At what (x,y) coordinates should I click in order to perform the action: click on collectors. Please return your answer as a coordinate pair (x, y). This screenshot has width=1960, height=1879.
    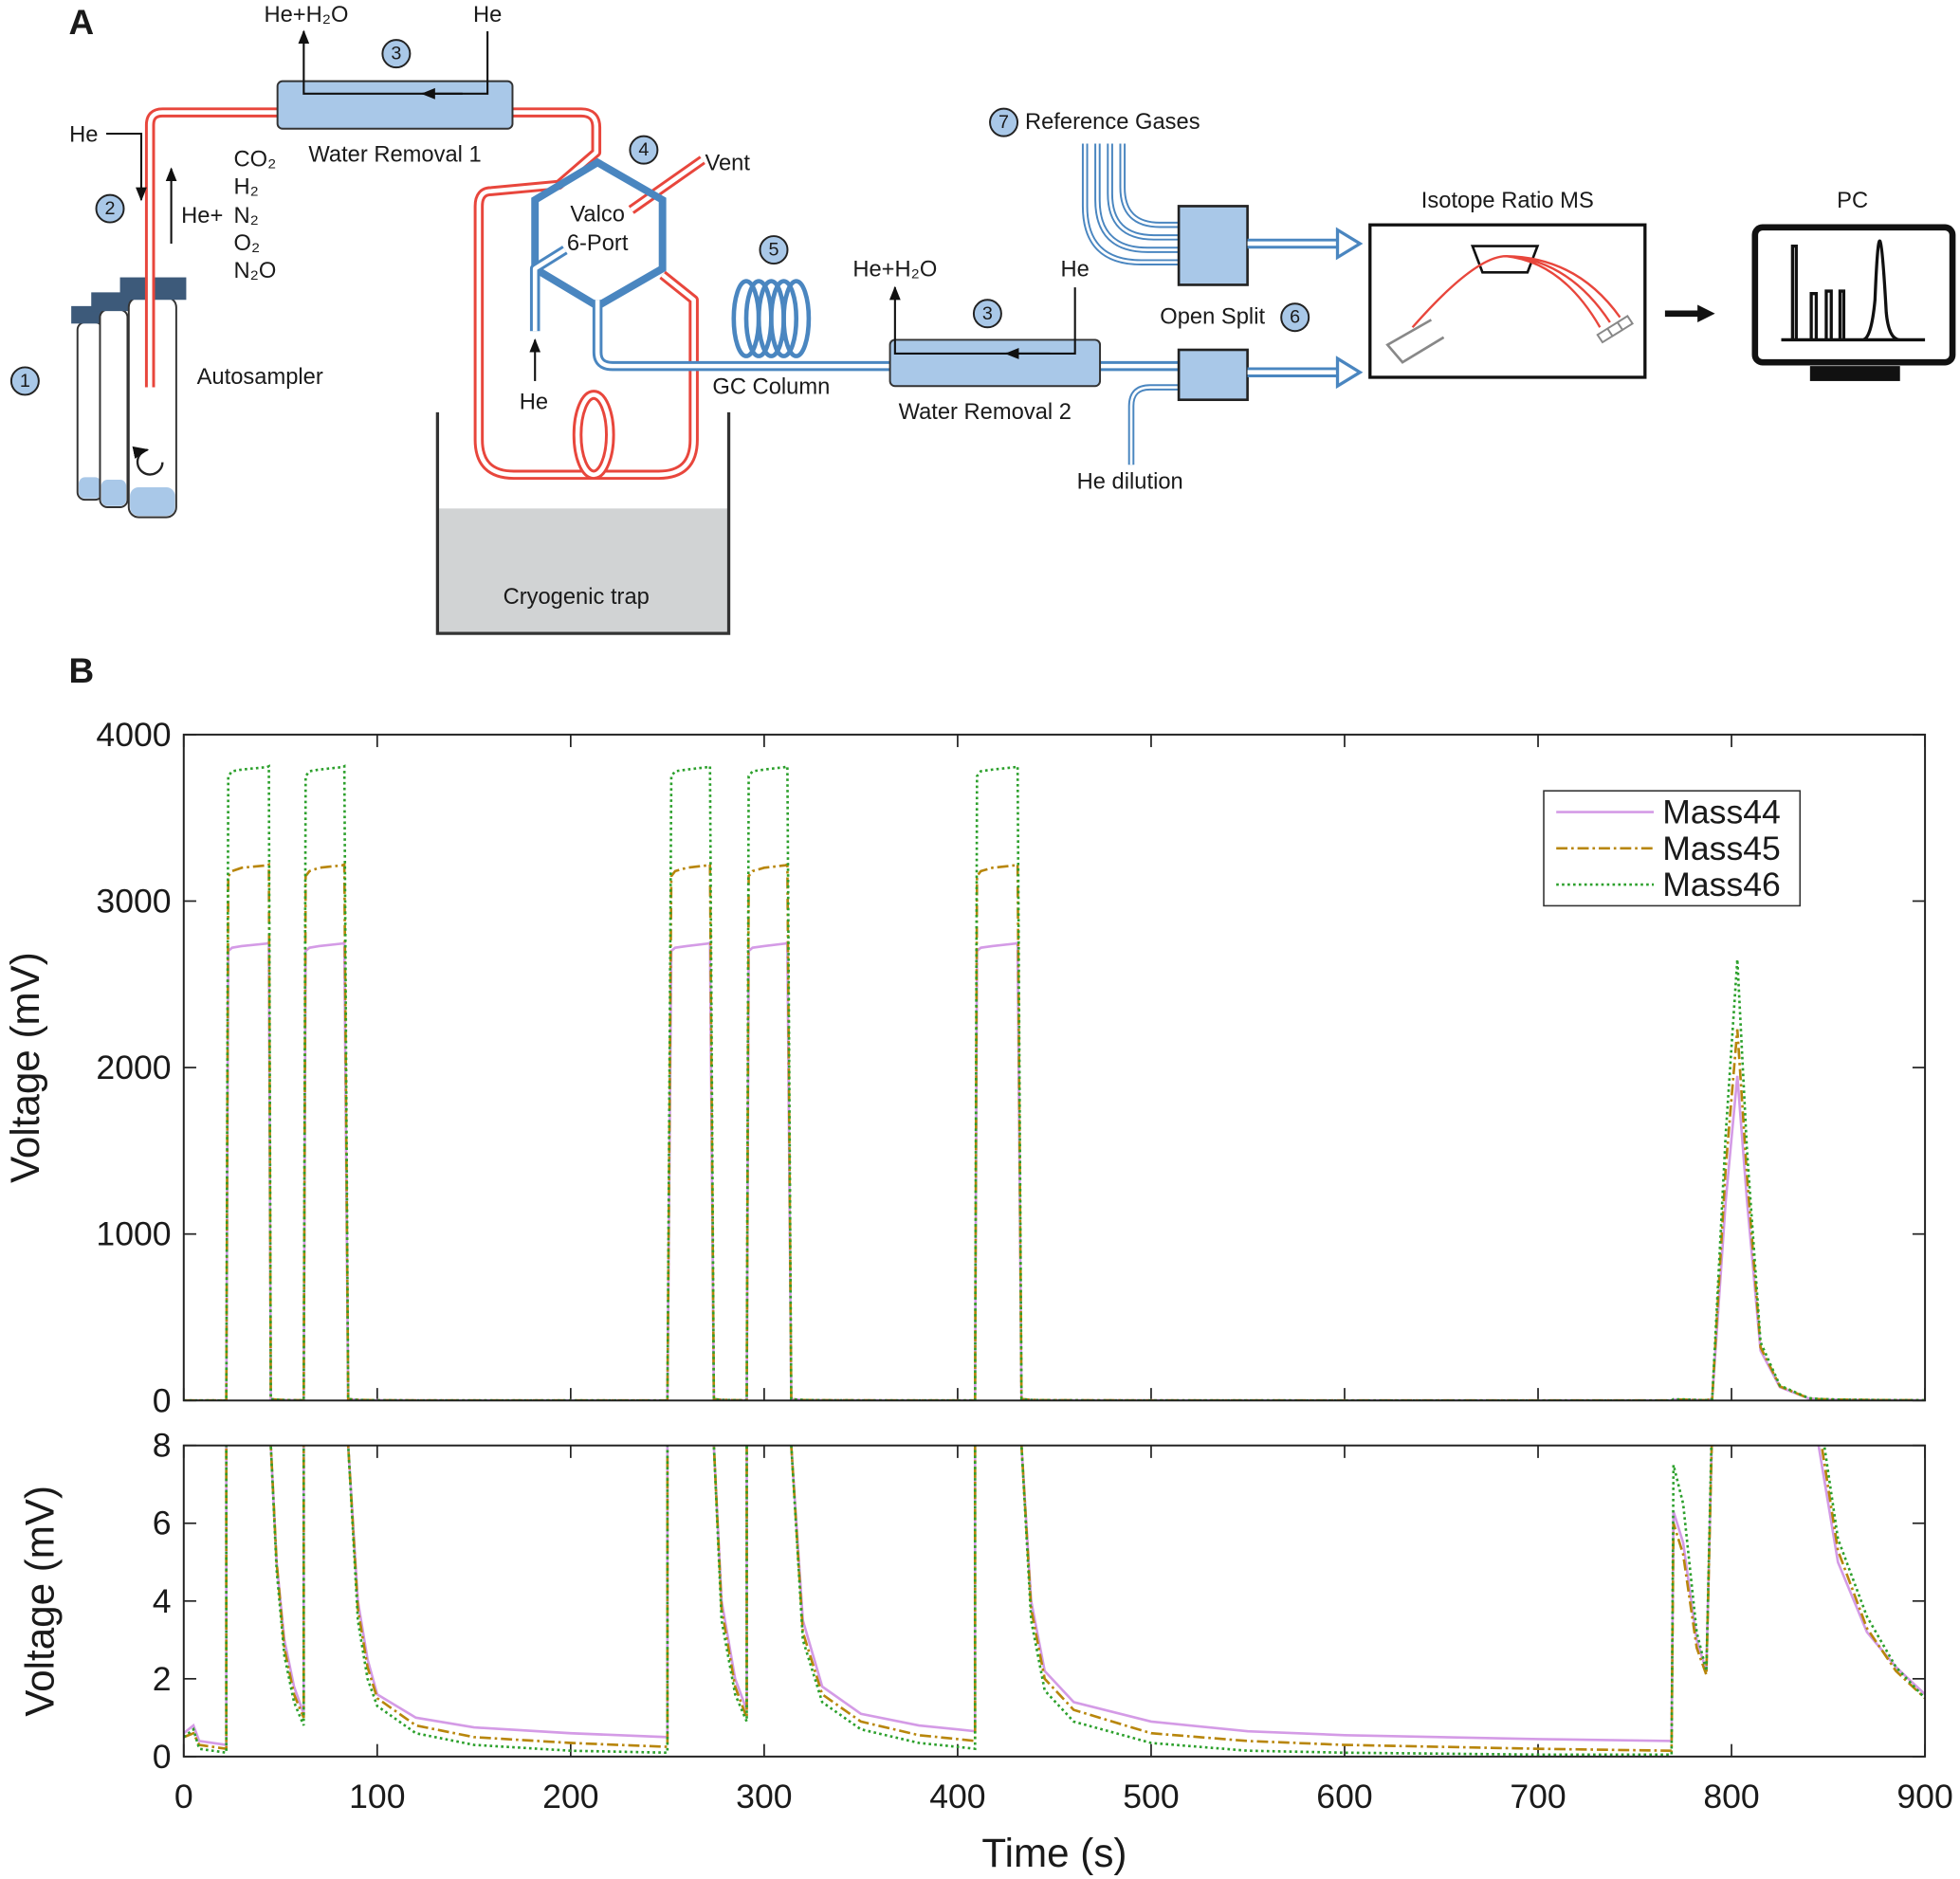
    Looking at the image, I should click on (1615, 329).